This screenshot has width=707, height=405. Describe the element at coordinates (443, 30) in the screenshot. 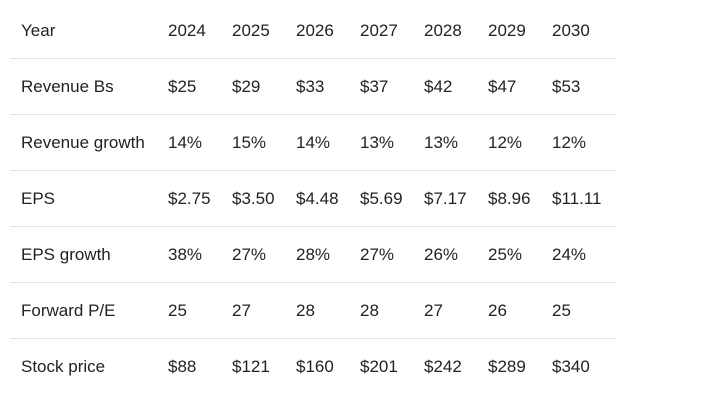

I see `cell: 2028` at that location.